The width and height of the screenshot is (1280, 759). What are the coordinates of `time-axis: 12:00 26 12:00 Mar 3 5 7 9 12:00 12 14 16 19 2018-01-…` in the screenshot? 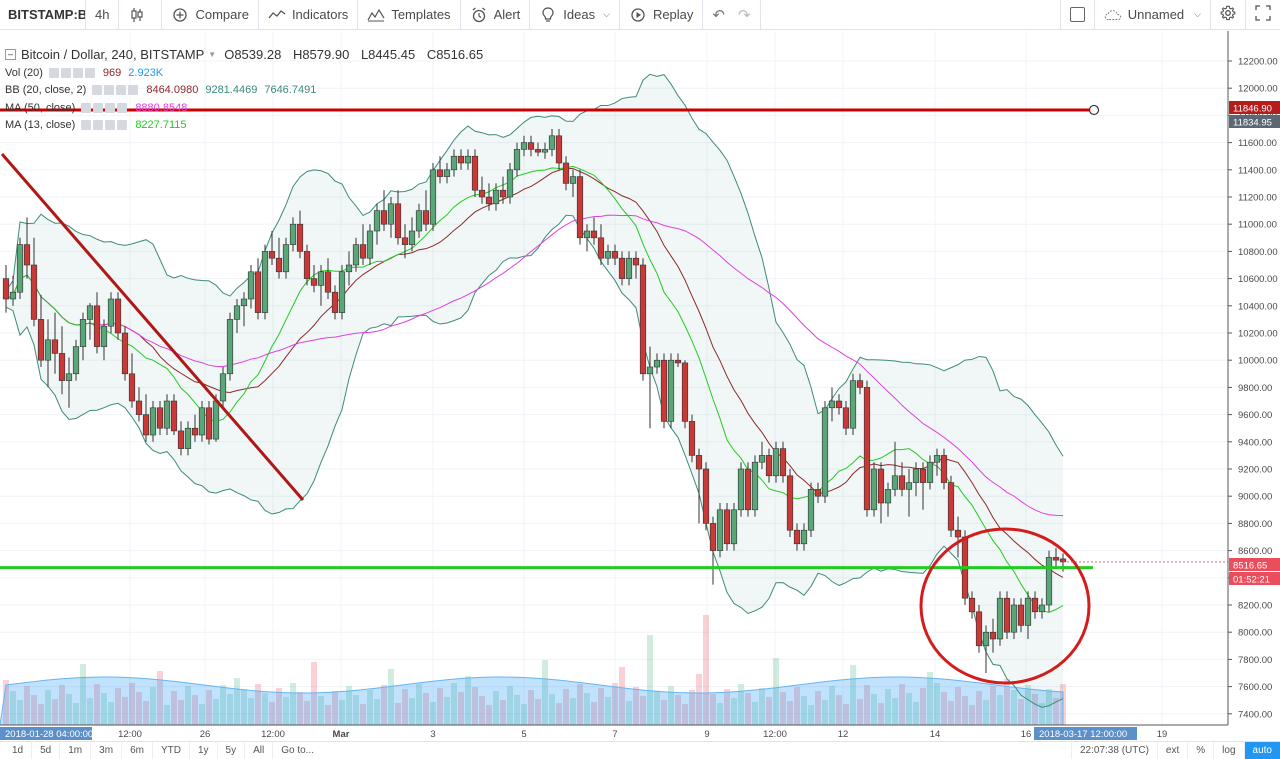 It's located at (640, 732).